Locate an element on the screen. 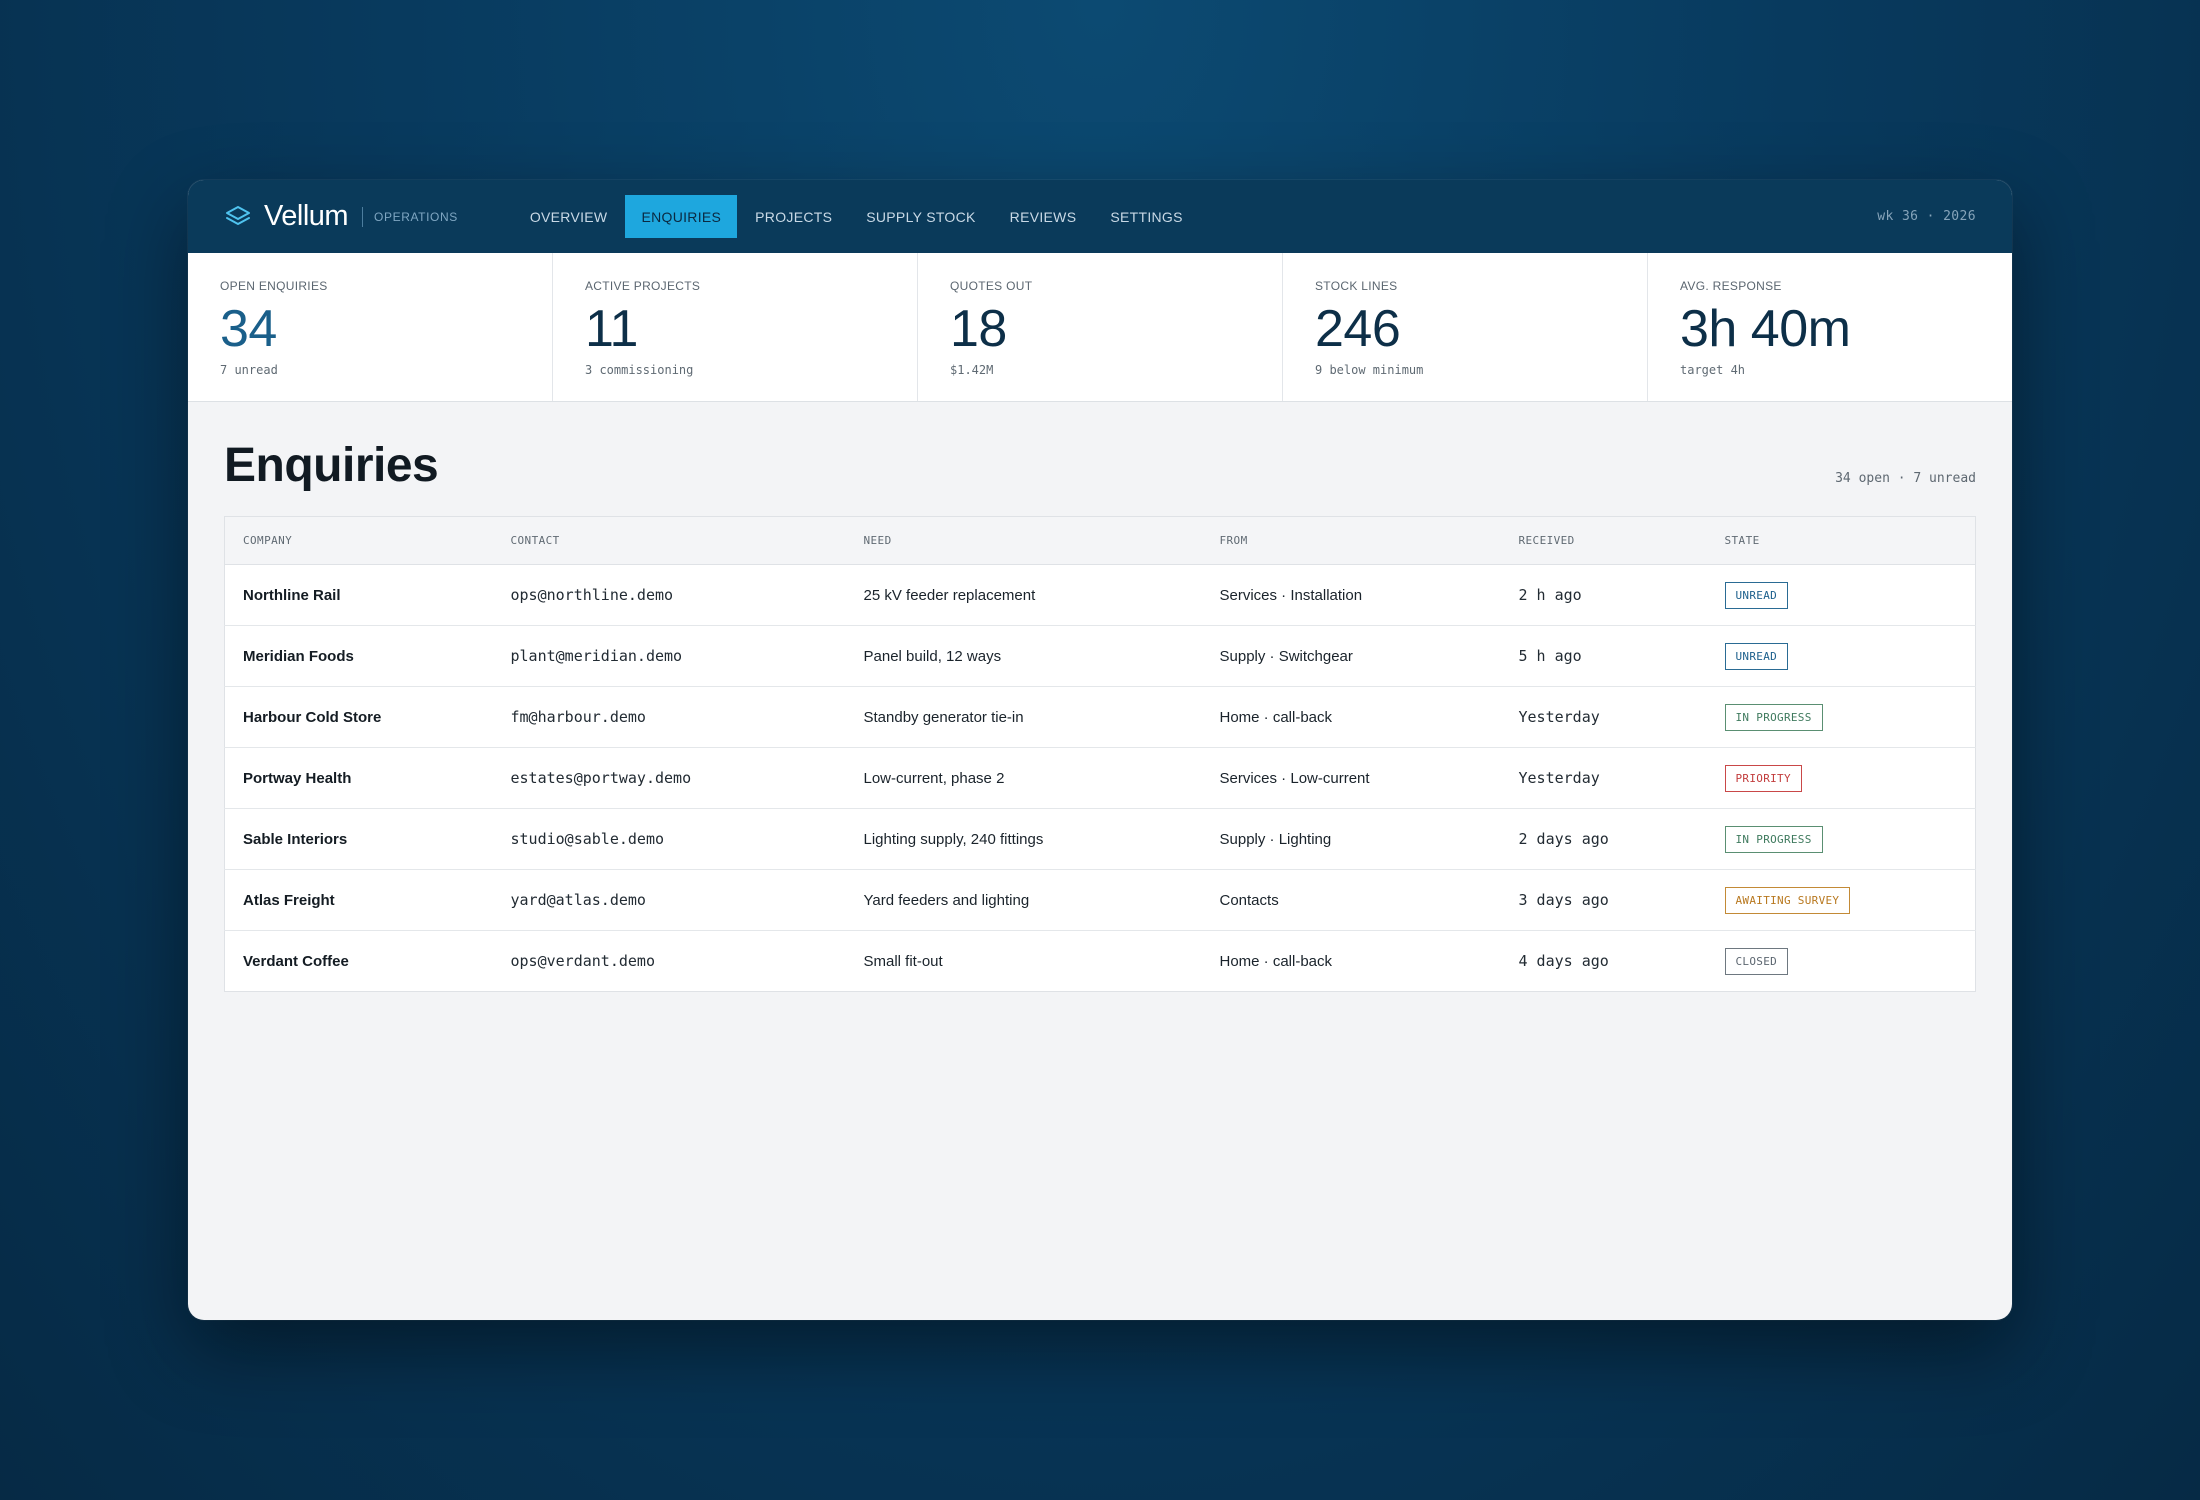 This screenshot has height=1500, width=2200. kpi-quotes-out: QUOTES OUT 18 $1.42M is located at coordinates (1100, 327).